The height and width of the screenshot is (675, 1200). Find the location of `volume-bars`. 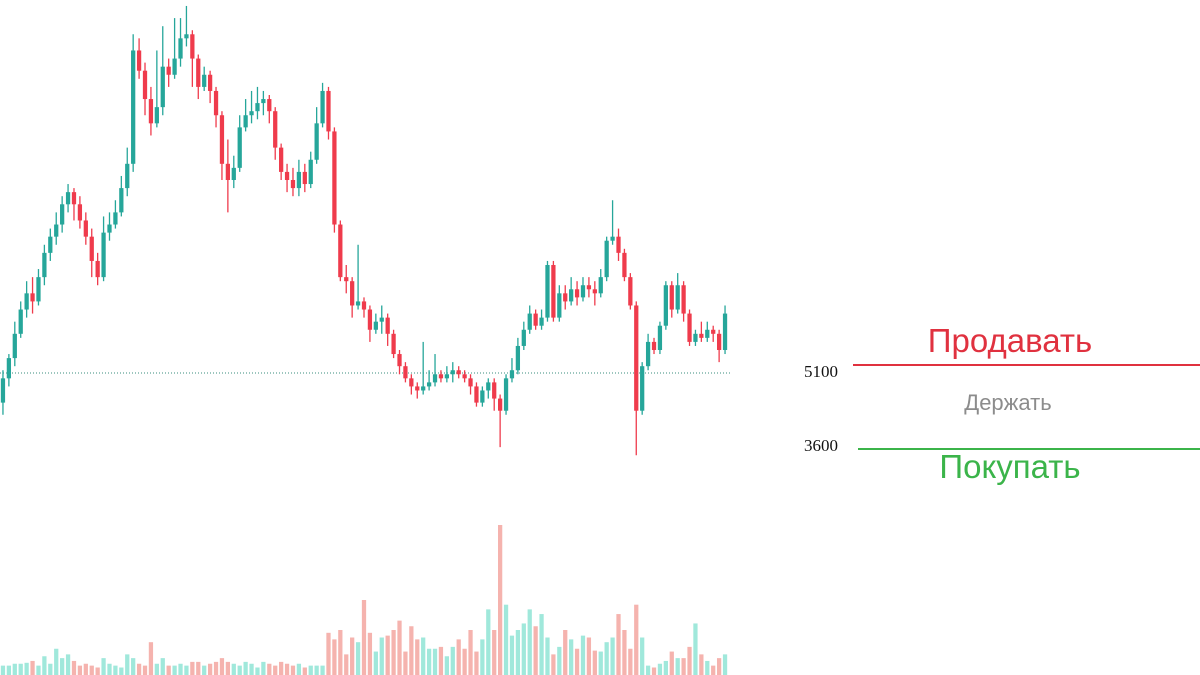

volume-bars is located at coordinates (364, 600).